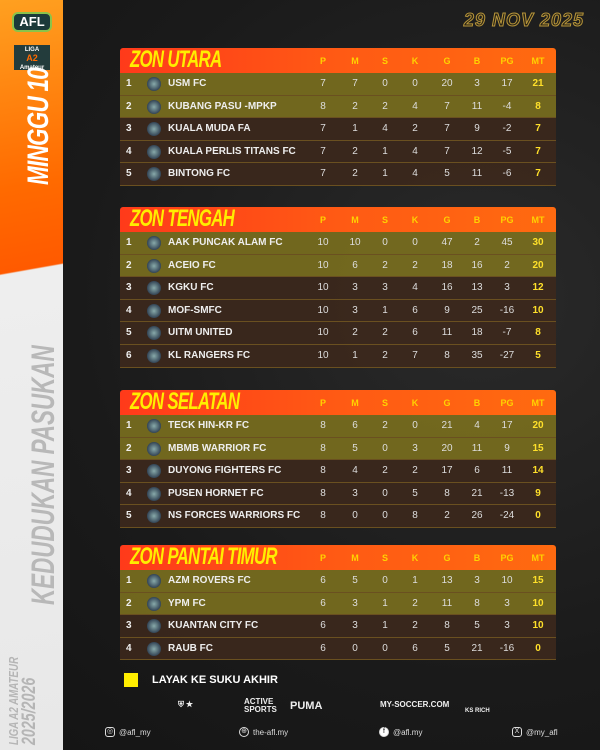  What do you see at coordinates (338, 174) in the screenshot?
I see `table-row: 5 BINTONG FC 7 2 1 4 5 11 -6 7` at bounding box center [338, 174].